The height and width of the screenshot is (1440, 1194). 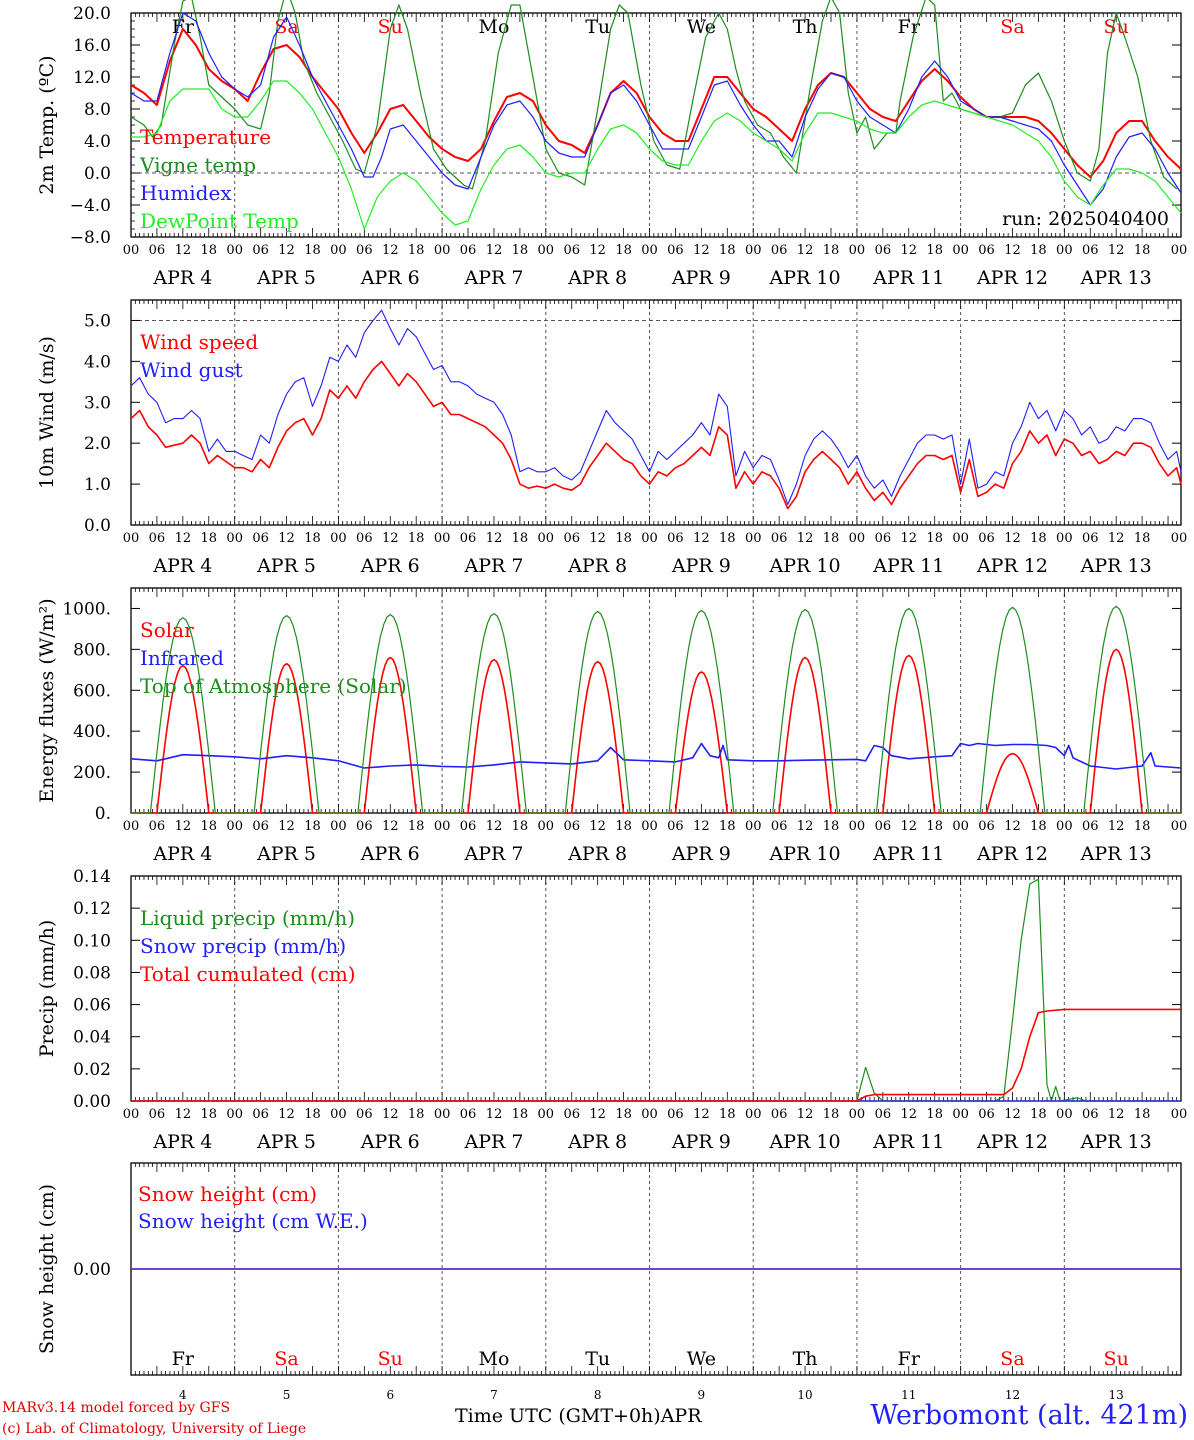 What do you see at coordinates (1085, 219) in the screenshot?
I see `run-label: run: 2025040400` at bounding box center [1085, 219].